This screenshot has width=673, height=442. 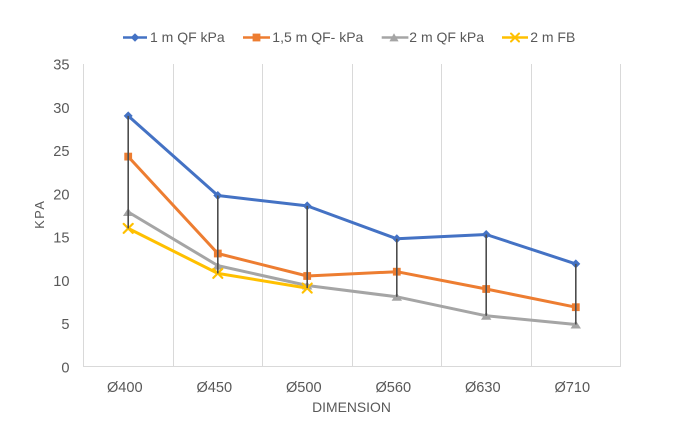 What do you see at coordinates (125, 388) in the screenshot?
I see `svg-text: Ø400` at bounding box center [125, 388].